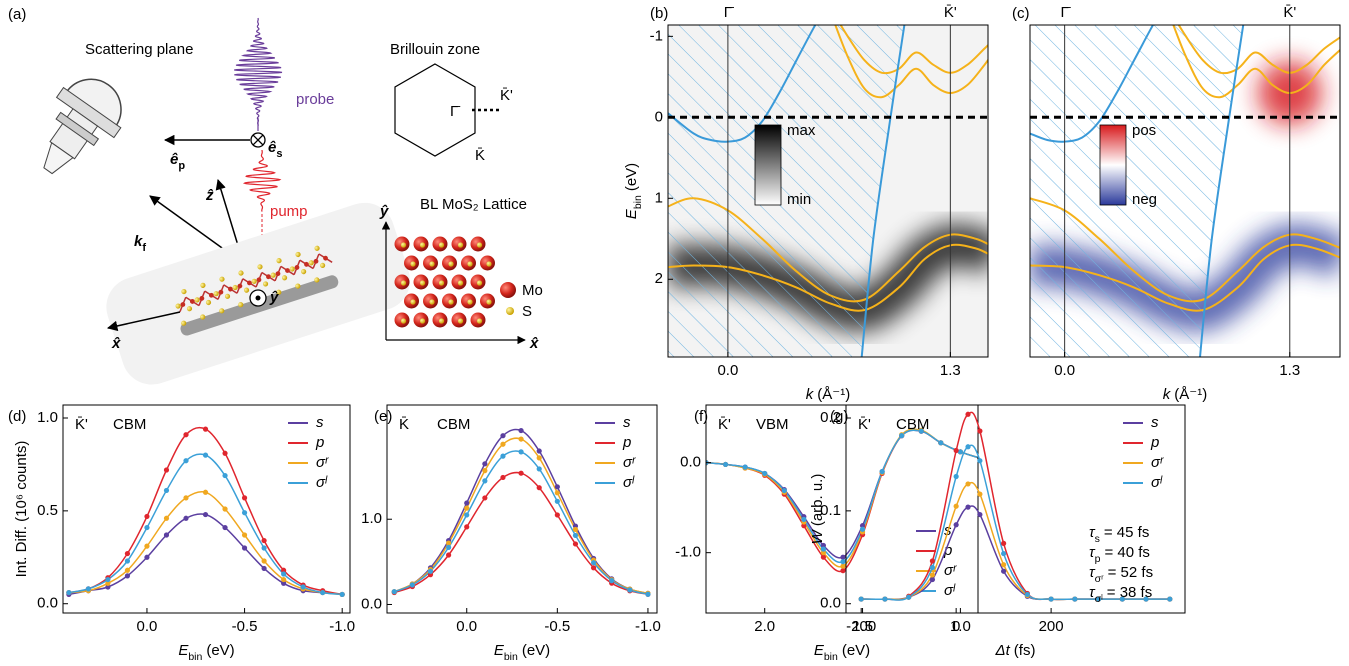 Image resolution: width=1349 pixels, height=666 pixels. Describe the element at coordinates (629, 462) in the screenshot. I see `legend-label: σʳ` at that location.